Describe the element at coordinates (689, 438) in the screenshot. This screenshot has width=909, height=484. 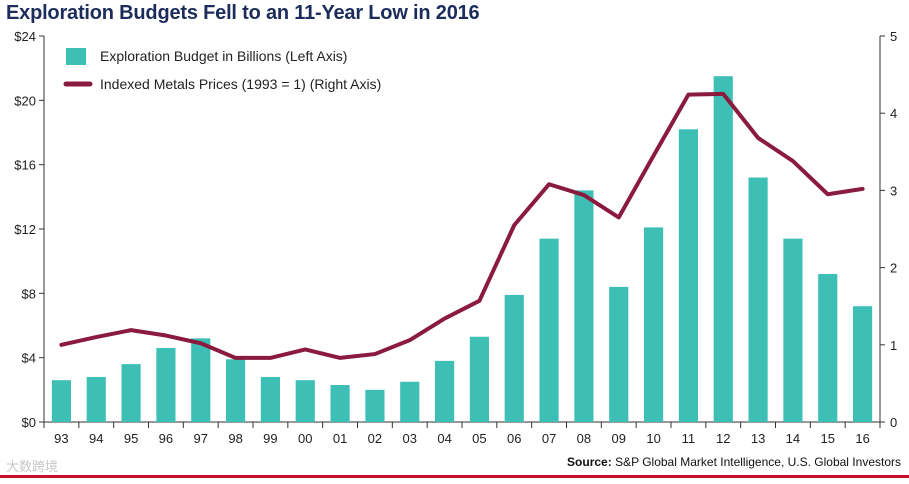
I see `x-axis-tick-label: 11` at that location.